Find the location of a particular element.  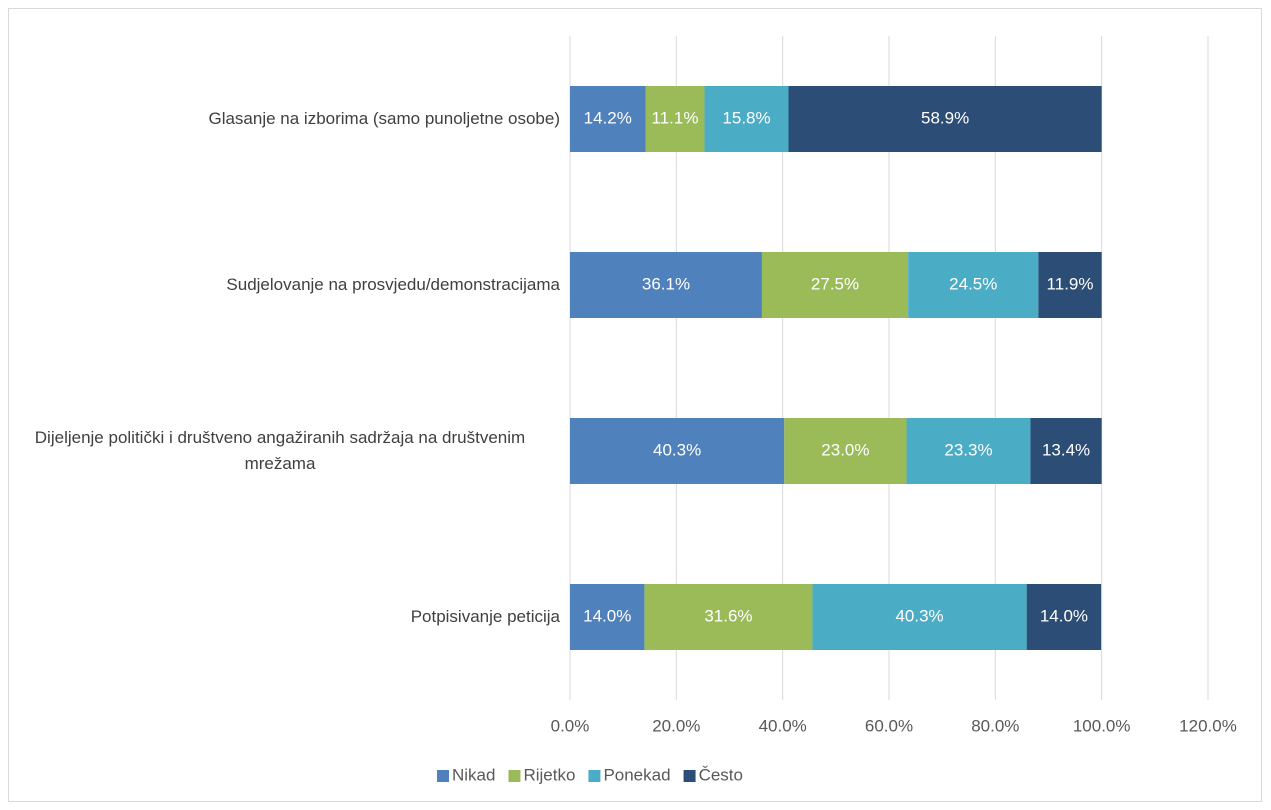

data-label: 14.2% is located at coordinates (608, 117).